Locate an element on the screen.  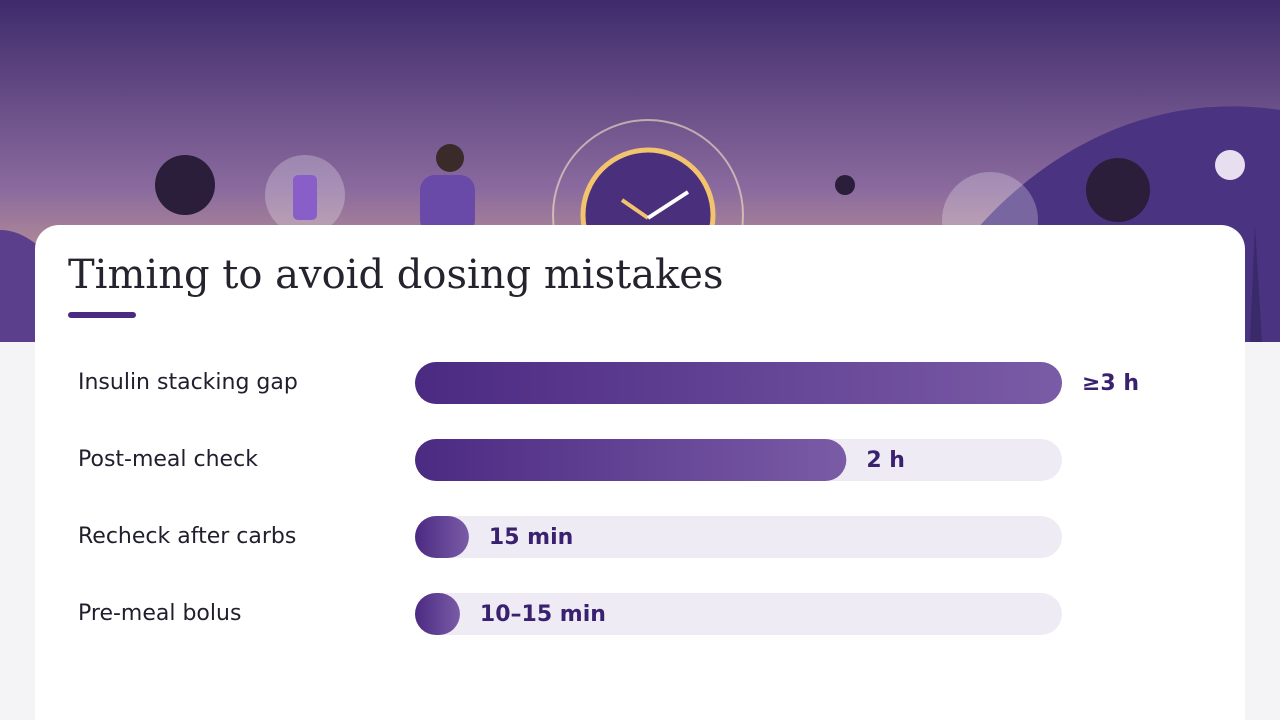
title-accent is located at coordinates (102, 315).